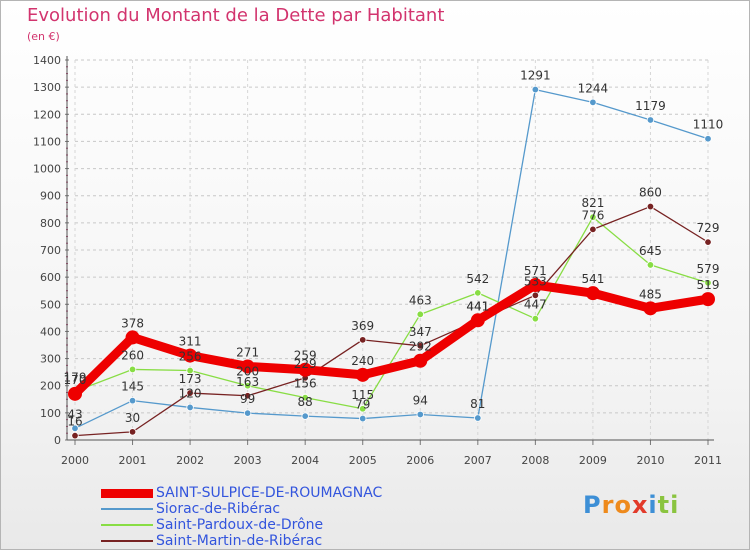  I want to click on legend-label: SAINT-SULPICE-DE-ROUMAGNAC, so click(269, 493).